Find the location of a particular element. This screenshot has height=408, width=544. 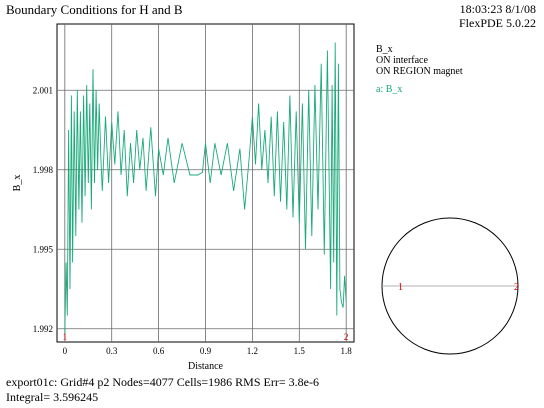

footer-integral: Integral= 3.596245 is located at coordinates (52, 397).